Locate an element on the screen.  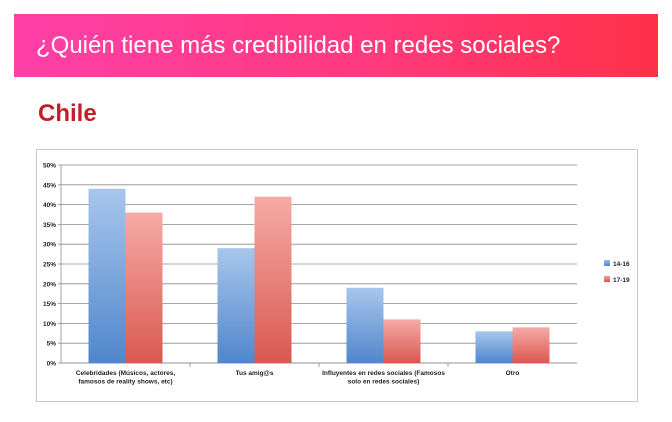
y-tick-label: 5% is located at coordinates (52, 344).